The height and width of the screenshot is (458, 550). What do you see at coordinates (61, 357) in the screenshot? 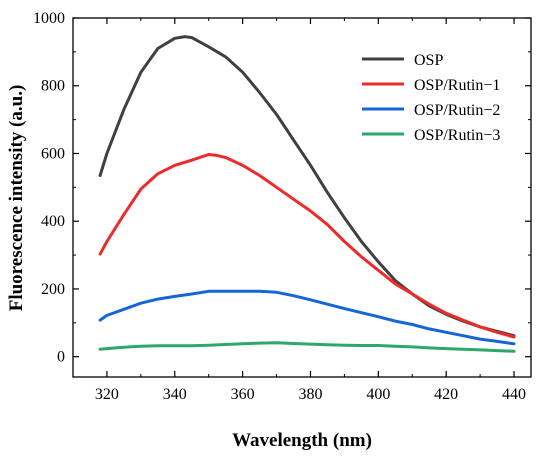
I see `y-tick-label: 0` at bounding box center [61, 357].